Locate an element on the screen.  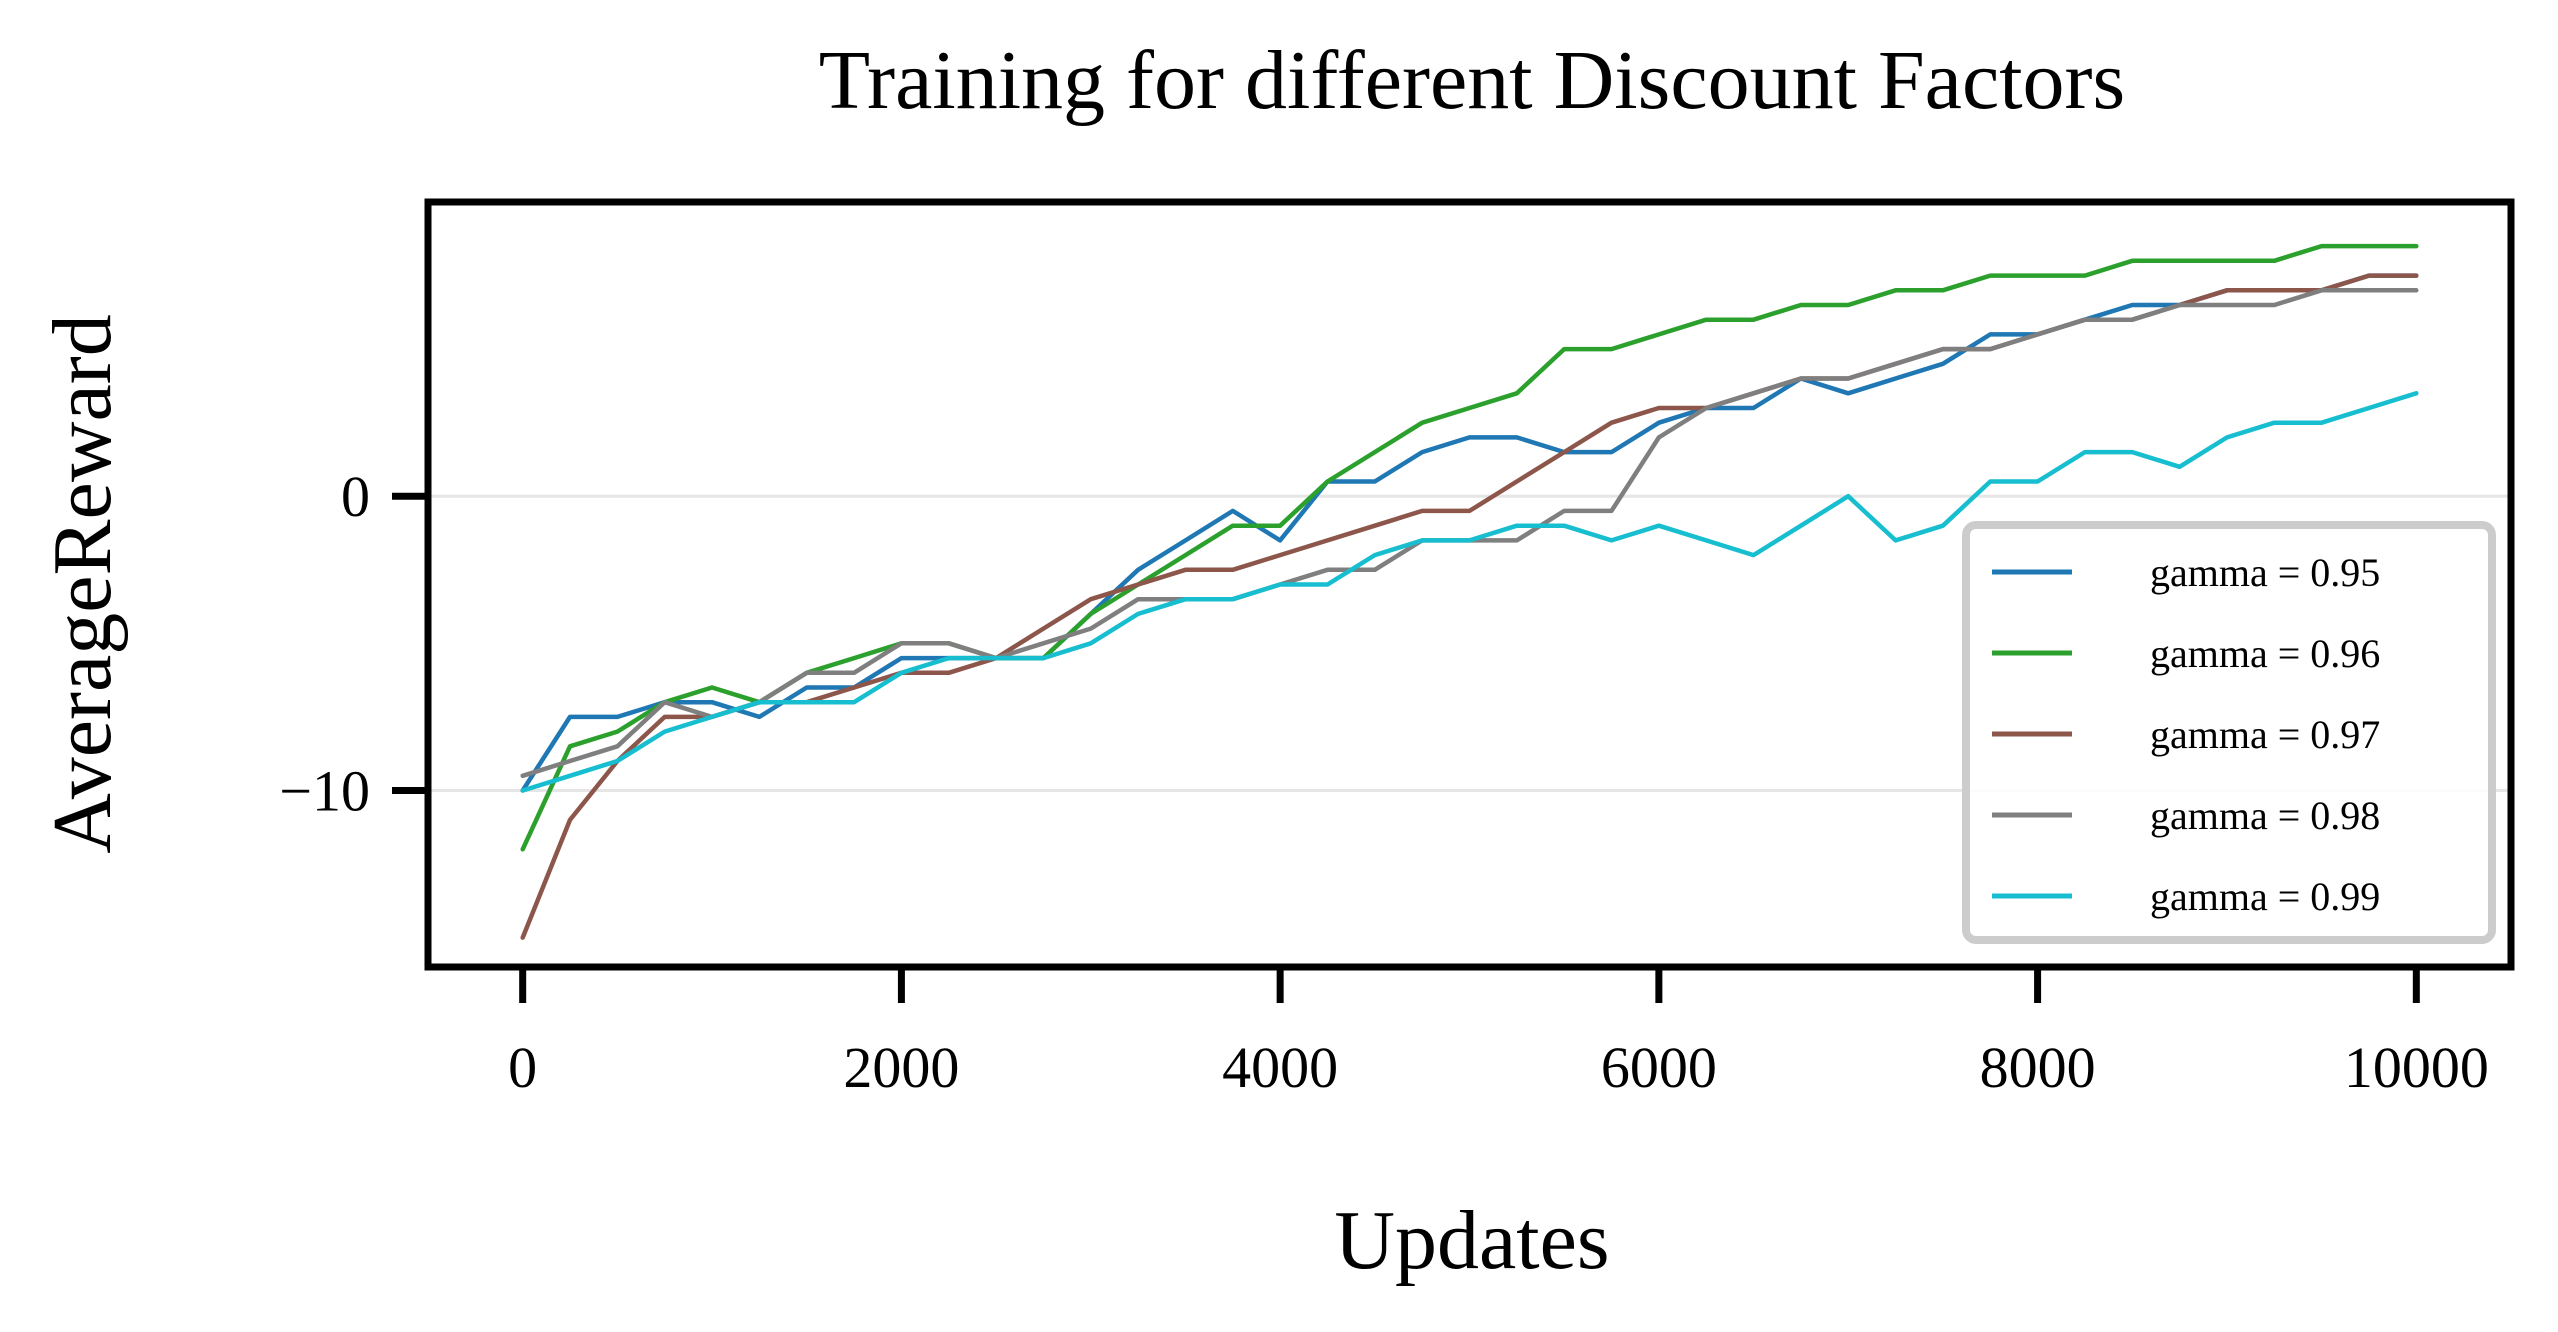
legend-label-0: gamma = 0.95 is located at coordinates (2265, 572).